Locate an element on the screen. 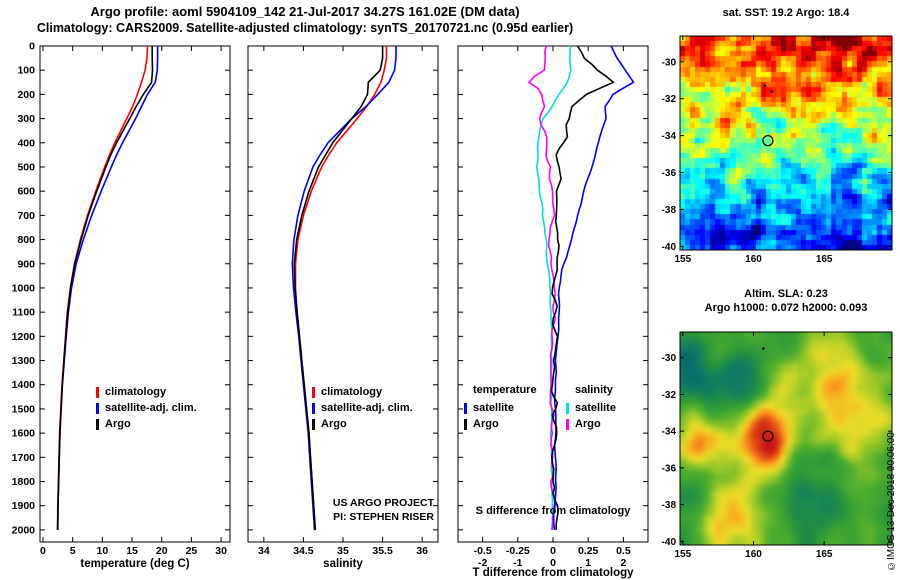 This screenshot has width=900, height=580. s-difference-axis-label: S difference from climatology is located at coordinates (553, 511).